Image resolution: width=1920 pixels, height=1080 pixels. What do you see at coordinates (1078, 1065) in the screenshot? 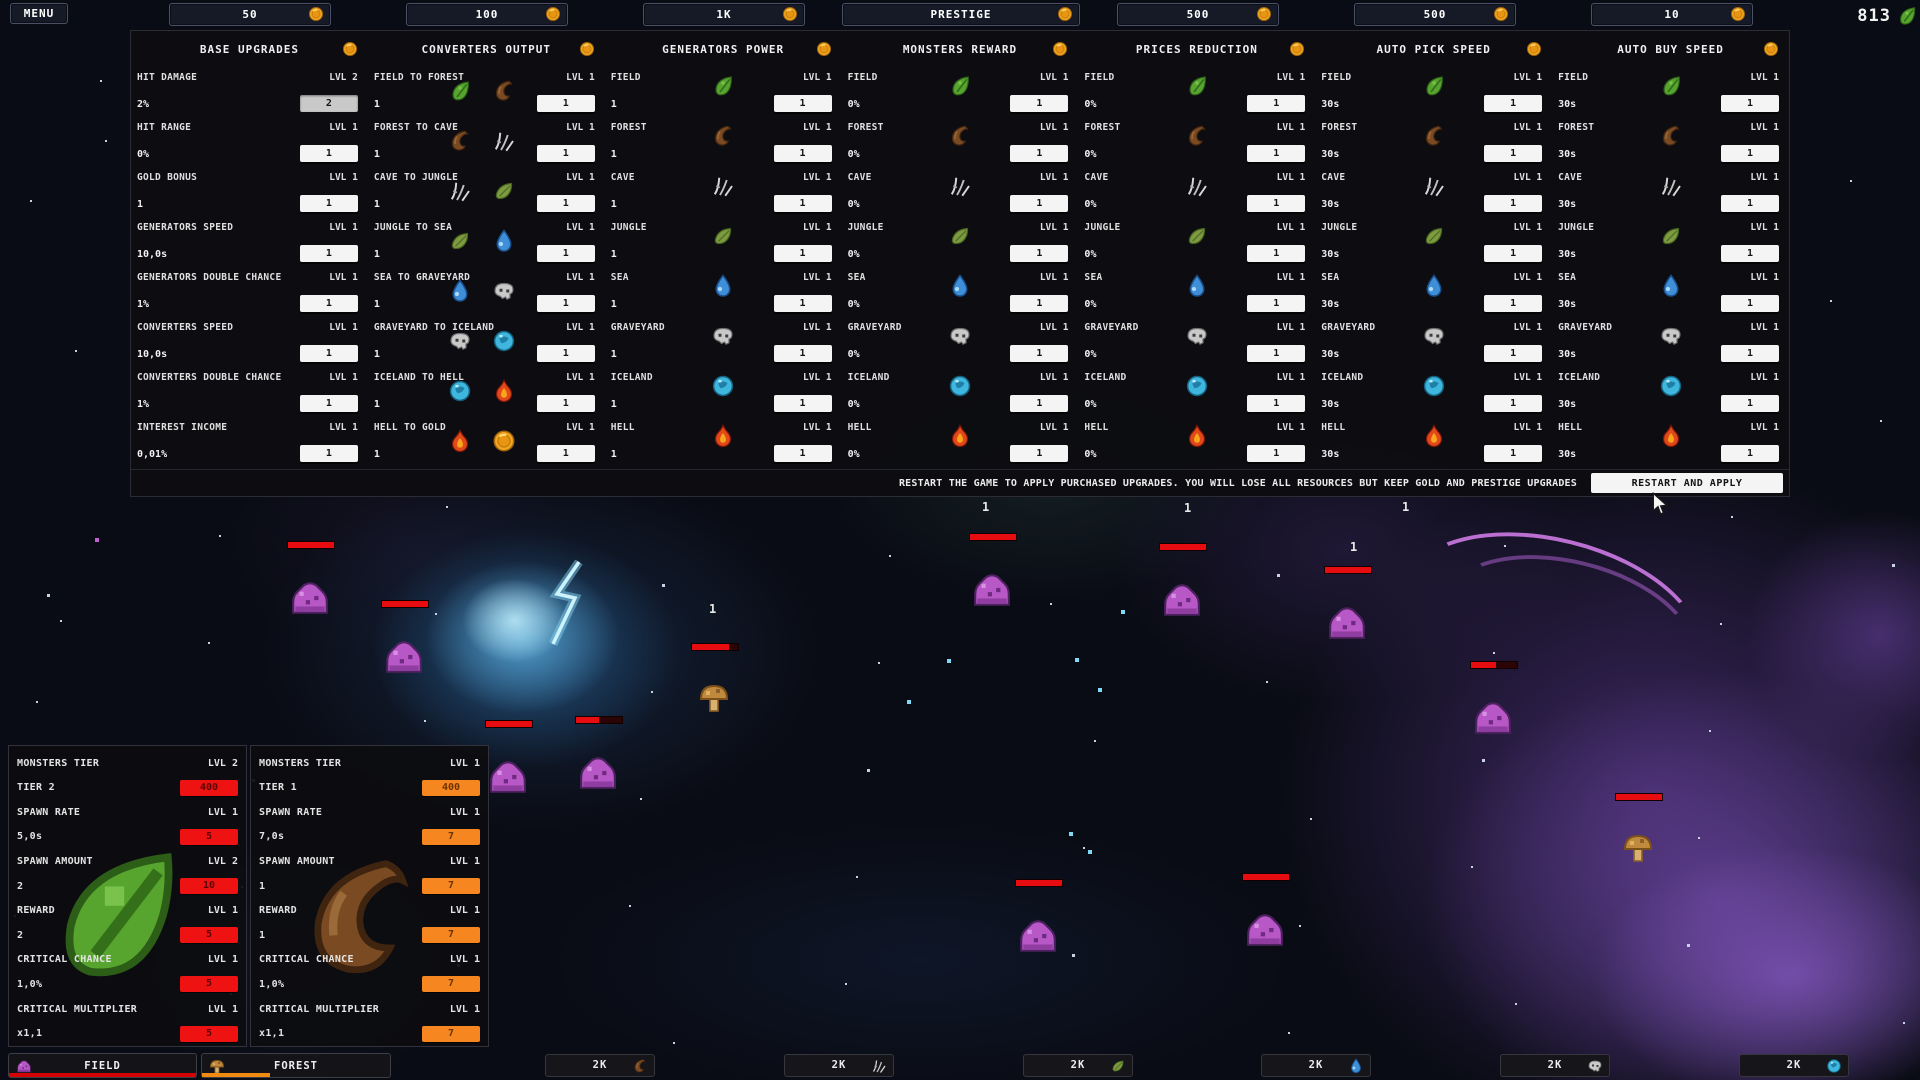
I see `unlock-button-jungle: 2K` at bounding box center [1078, 1065].